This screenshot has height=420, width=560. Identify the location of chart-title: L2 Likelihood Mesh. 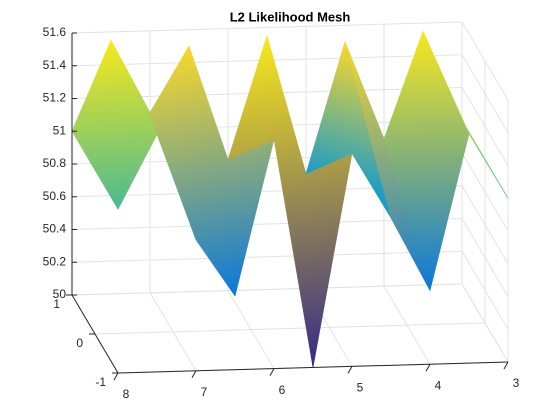
(290, 16).